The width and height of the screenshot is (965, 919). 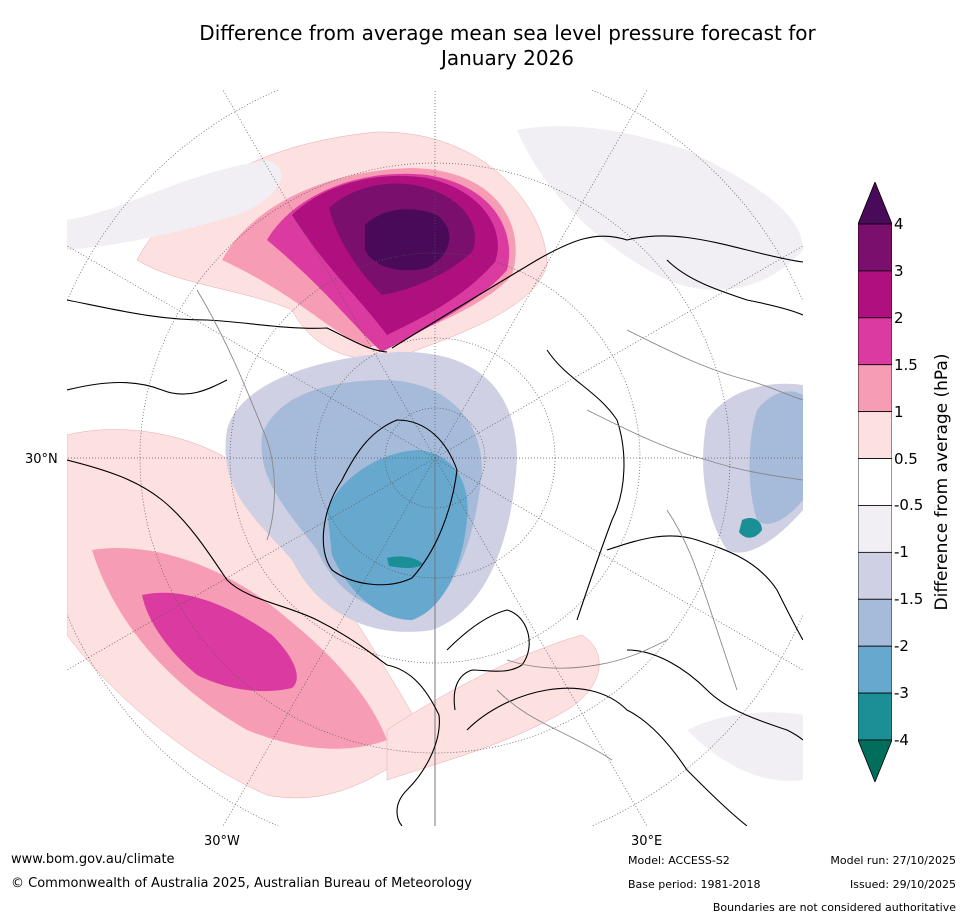 What do you see at coordinates (899, 317) in the screenshot?
I see `colorbar-tick-label: 2` at bounding box center [899, 317].